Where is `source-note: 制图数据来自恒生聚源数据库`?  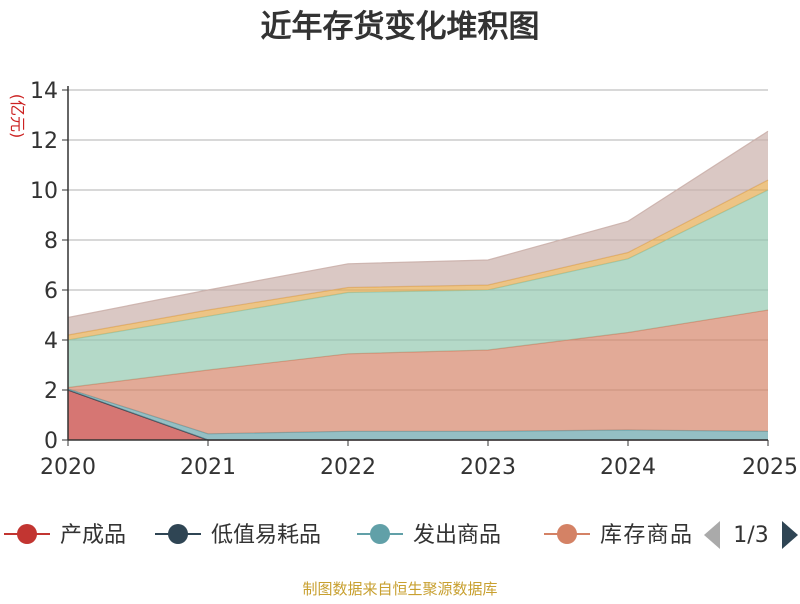
source-note: 制图数据来自恒生聚源数据库 is located at coordinates (399, 589).